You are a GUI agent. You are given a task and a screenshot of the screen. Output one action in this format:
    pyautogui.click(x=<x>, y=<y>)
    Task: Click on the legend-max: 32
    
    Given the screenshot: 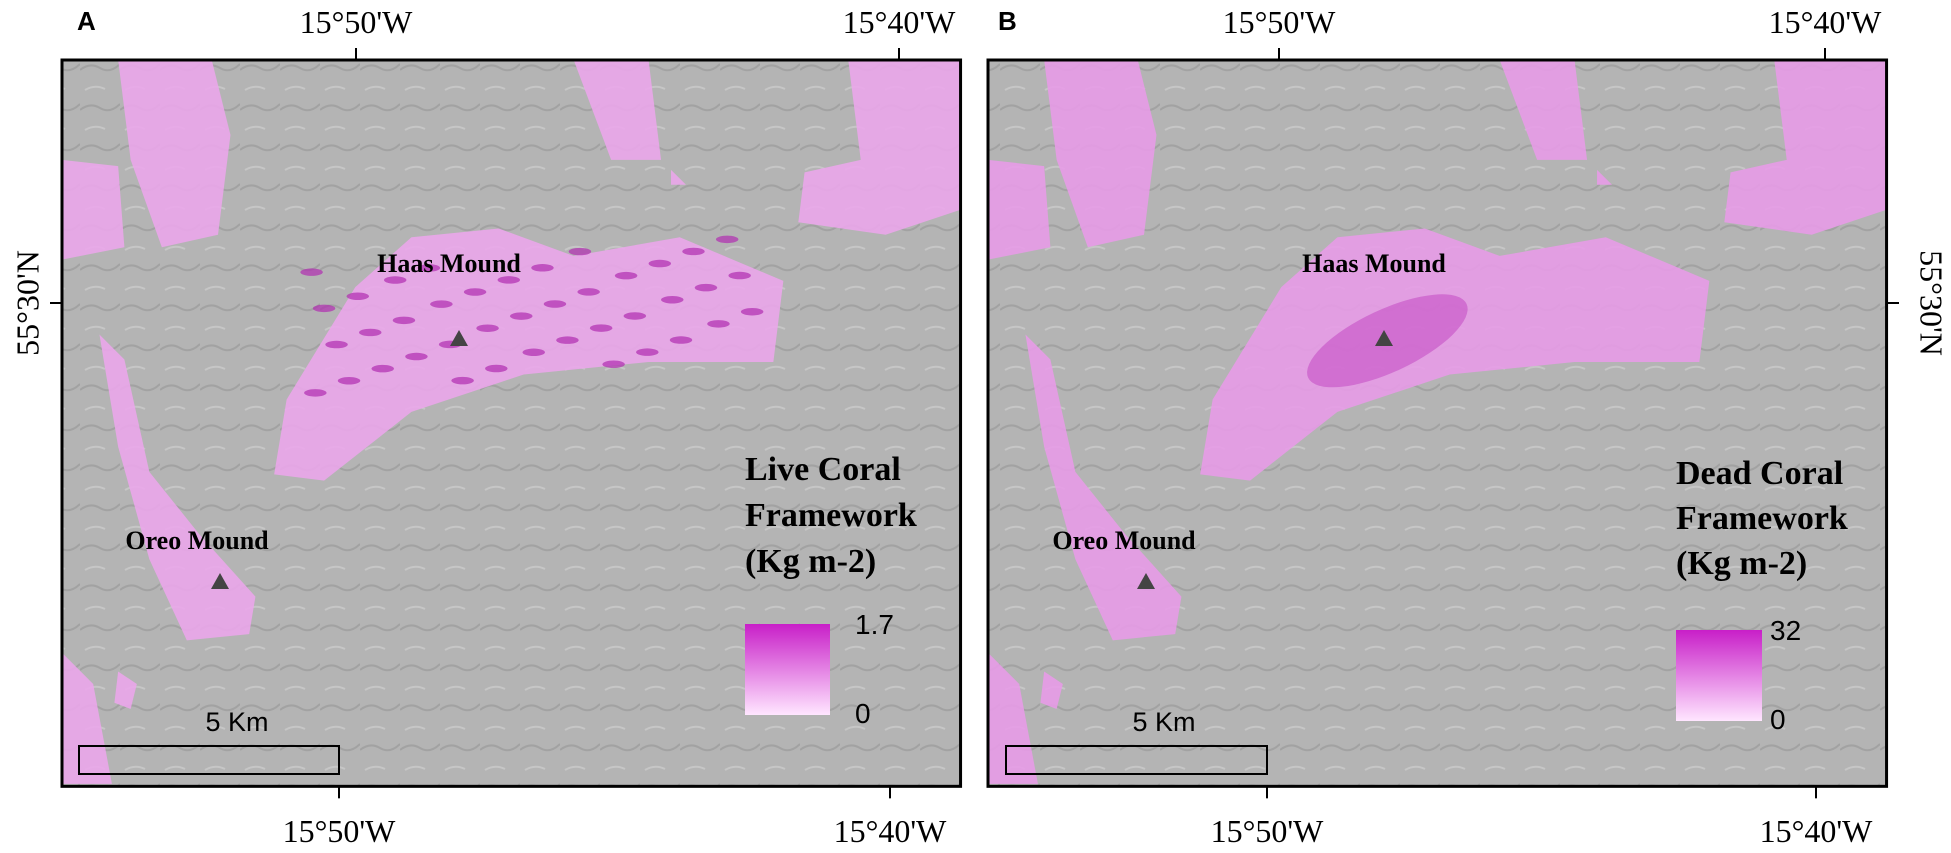 What is the action you would take?
    pyautogui.click(x=1785, y=630)
    